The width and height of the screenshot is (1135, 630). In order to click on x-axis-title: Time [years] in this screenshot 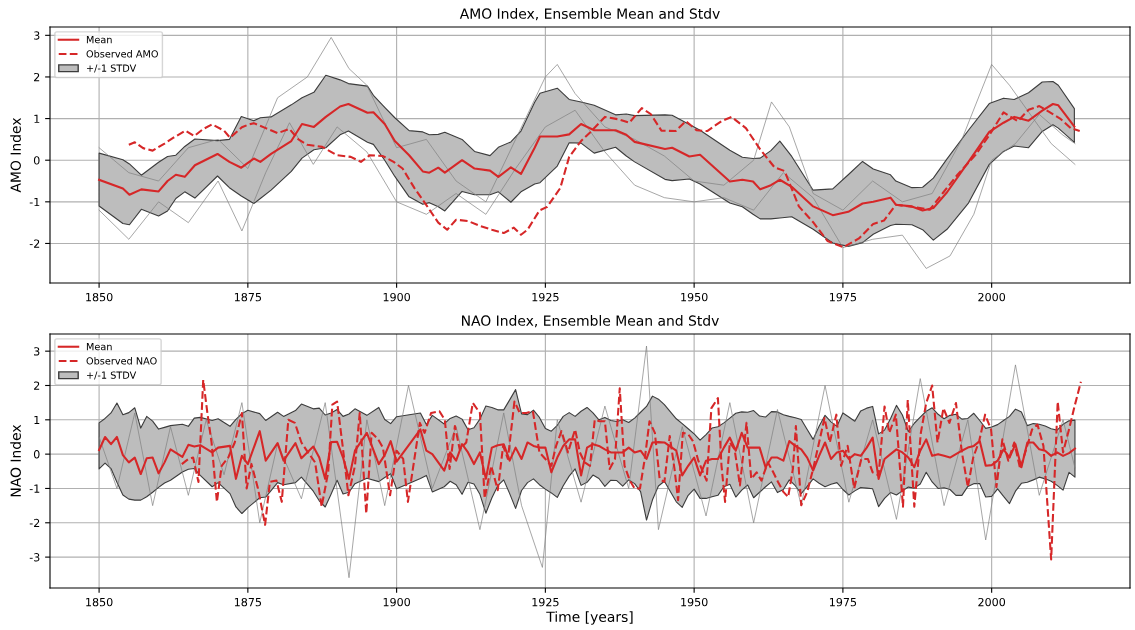, I will do `click(589, 618)`.